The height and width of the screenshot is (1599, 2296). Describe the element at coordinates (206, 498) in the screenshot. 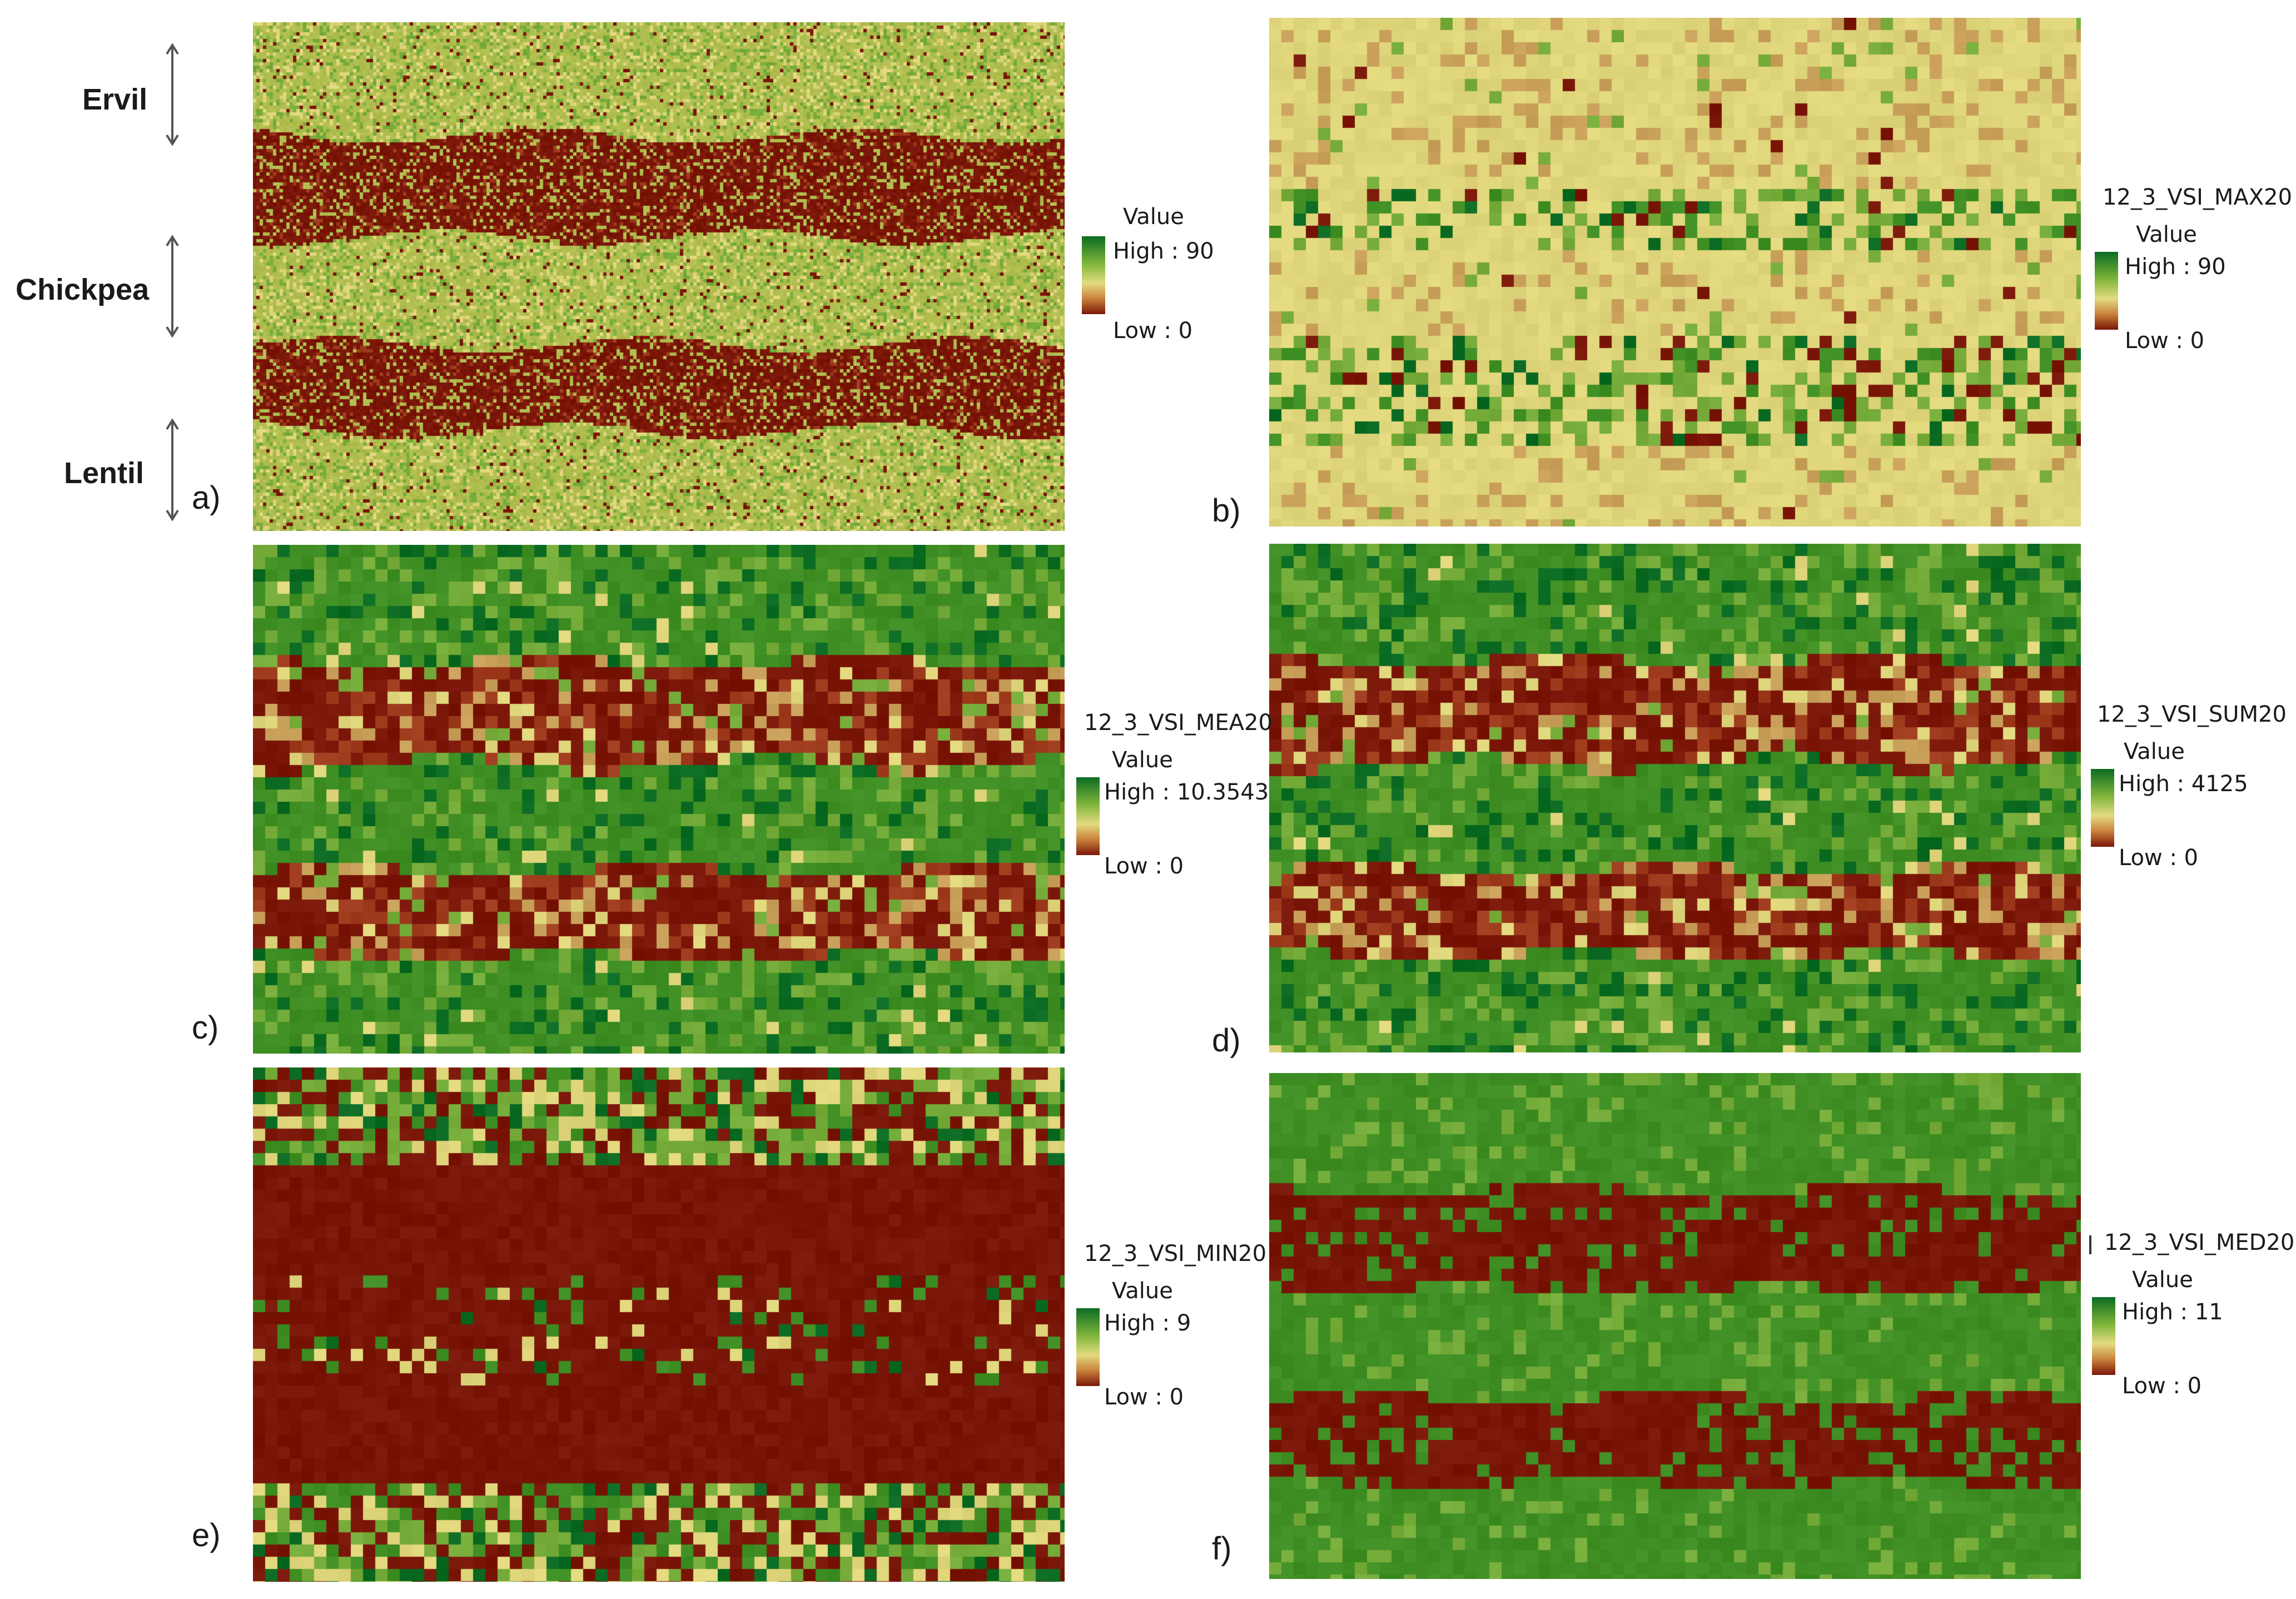

I see `panel-label-a: a)` at that location.